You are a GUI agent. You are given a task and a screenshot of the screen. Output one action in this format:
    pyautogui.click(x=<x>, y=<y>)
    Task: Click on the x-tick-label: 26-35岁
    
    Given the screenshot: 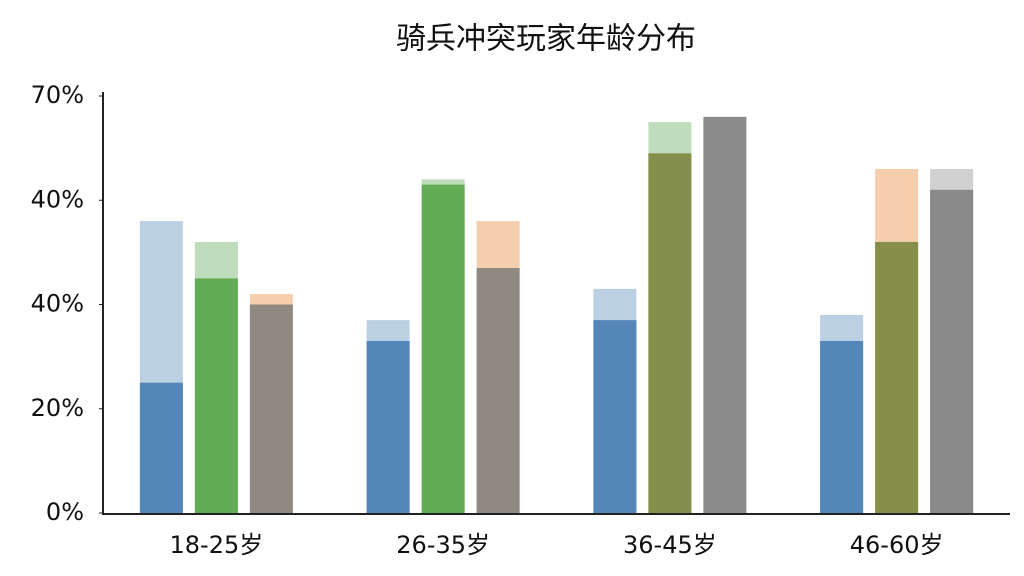 What is the action you would take?
    pyautogui.click(x=443, y=545)
    